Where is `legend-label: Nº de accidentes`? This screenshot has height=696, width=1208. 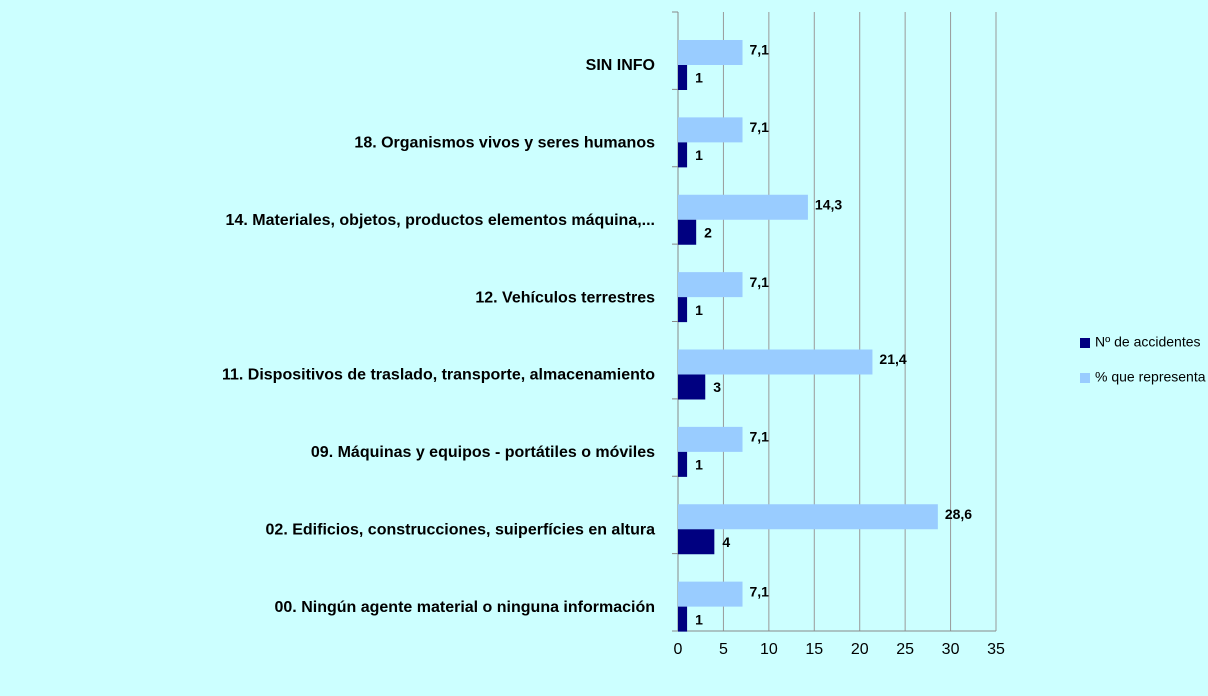 legend-label: Nº de accidentes is located at coordinates (1148, 342).